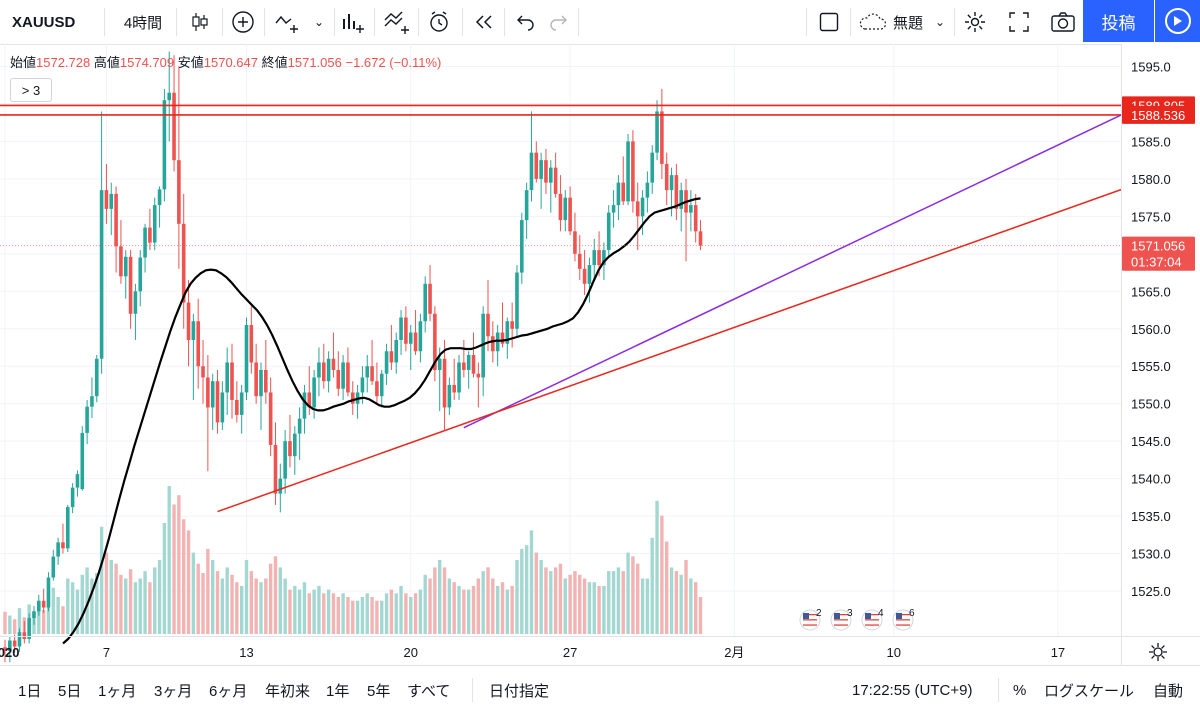 This screenshot has height=714, width=1200. What do you see at coordinates (200, 22) in the screenshot?
I see `candles-icon` at bounding box center [200, 22].